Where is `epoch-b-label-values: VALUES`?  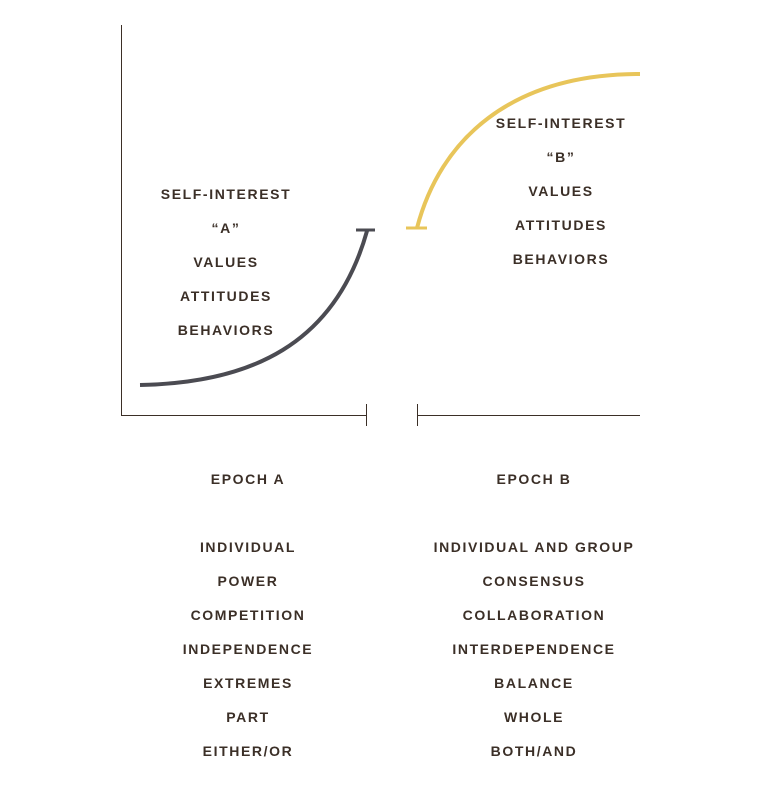
epoch-b-label-values: VALUES is located at coordinates (561, 191).